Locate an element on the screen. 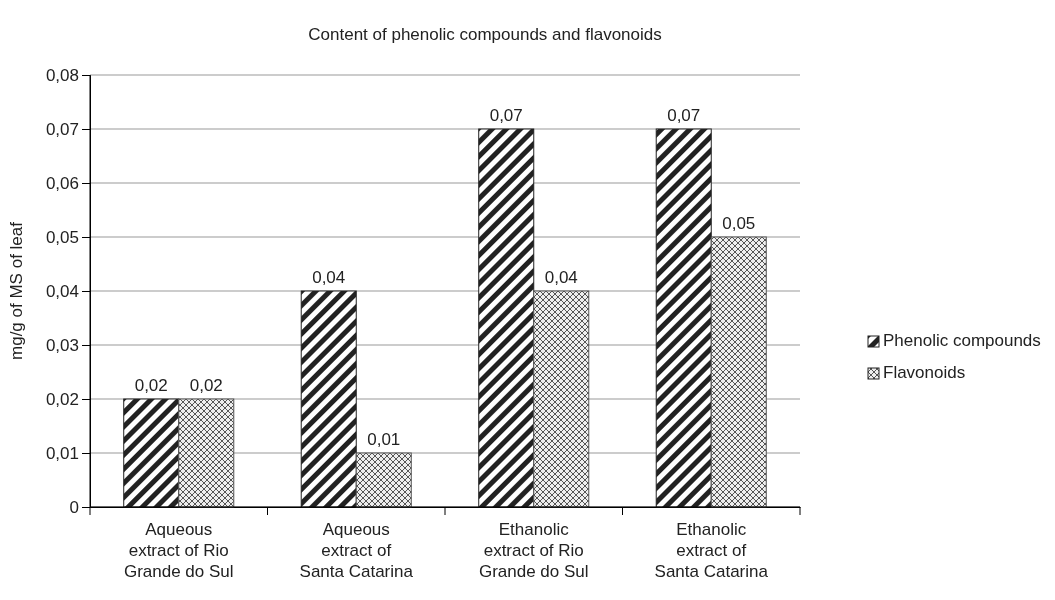 The image size is (1055, 600). legend-label: Phenolic compounds is located at coordinates (962, 340).